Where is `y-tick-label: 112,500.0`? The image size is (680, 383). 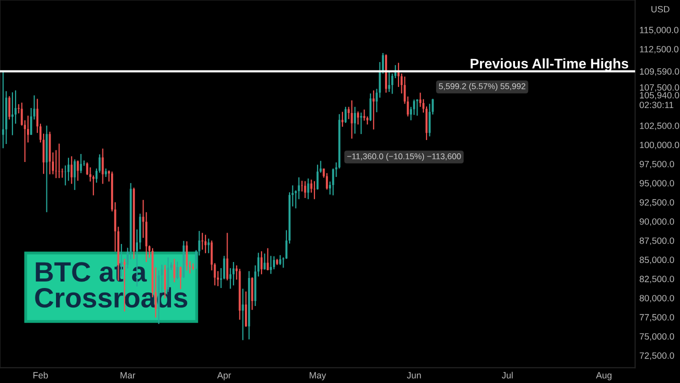
y-tick-label: 112,500.0 is located at coordinates (659, 50).